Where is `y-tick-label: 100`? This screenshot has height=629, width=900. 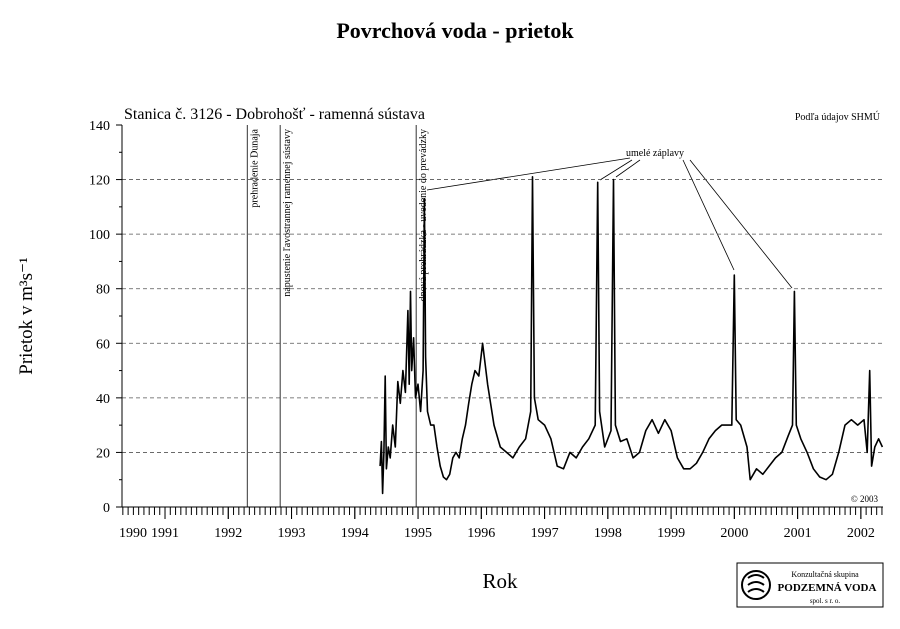 y-tick-label: 100 is located at coordinates (99, 235).